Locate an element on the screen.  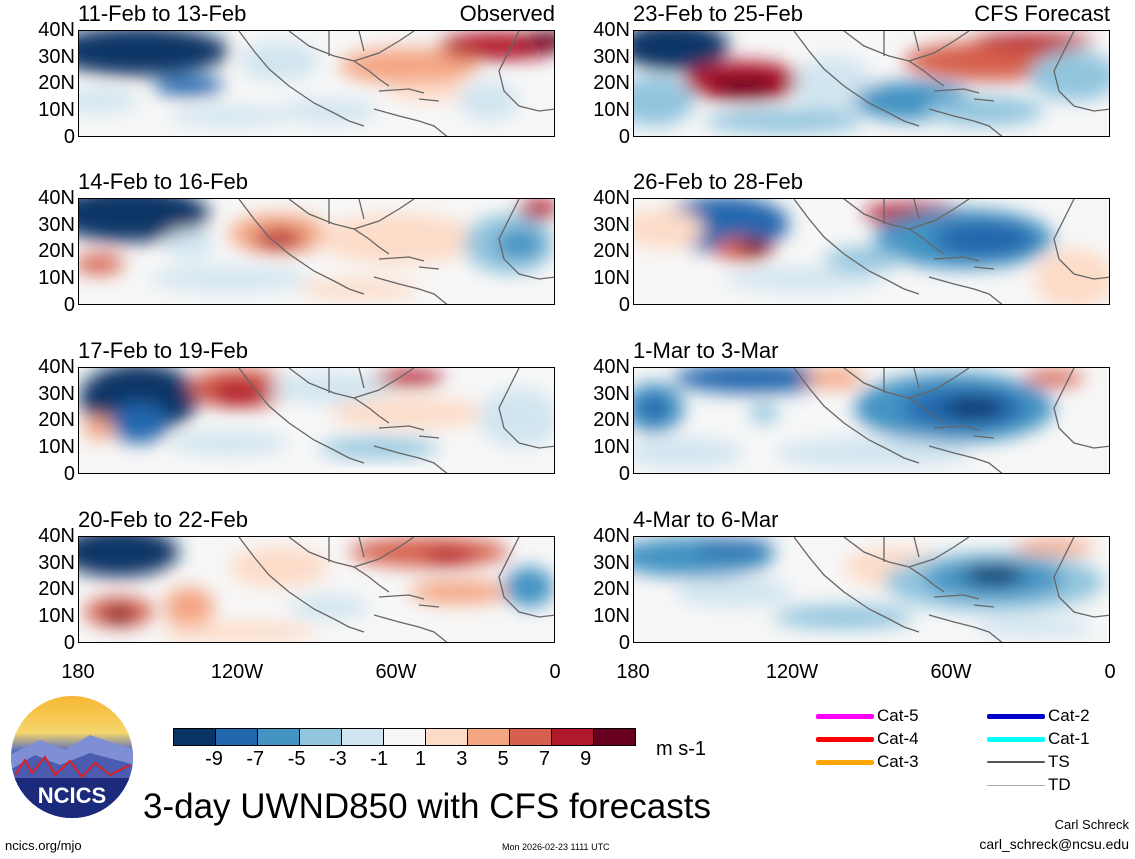
panel-type-label: CFS Forecast is located at coordinates (1042, 13).